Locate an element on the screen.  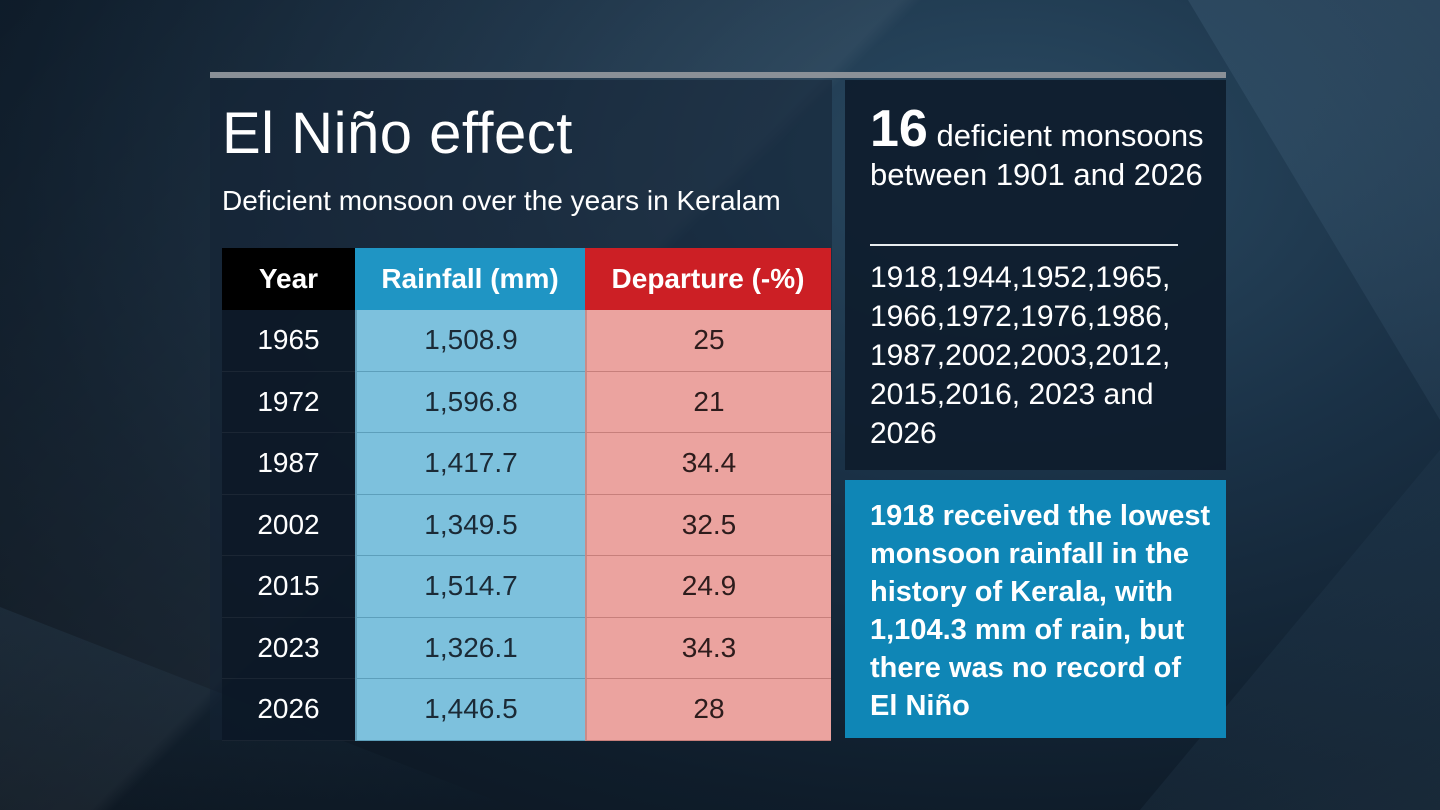
cell-year: 2026 is located at coordinates (288, 710).